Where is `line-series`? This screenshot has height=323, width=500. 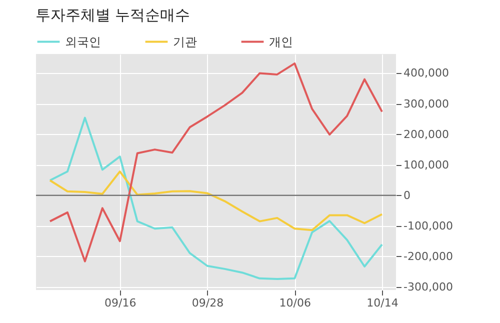
line-series is located at coordinates (216, 201).